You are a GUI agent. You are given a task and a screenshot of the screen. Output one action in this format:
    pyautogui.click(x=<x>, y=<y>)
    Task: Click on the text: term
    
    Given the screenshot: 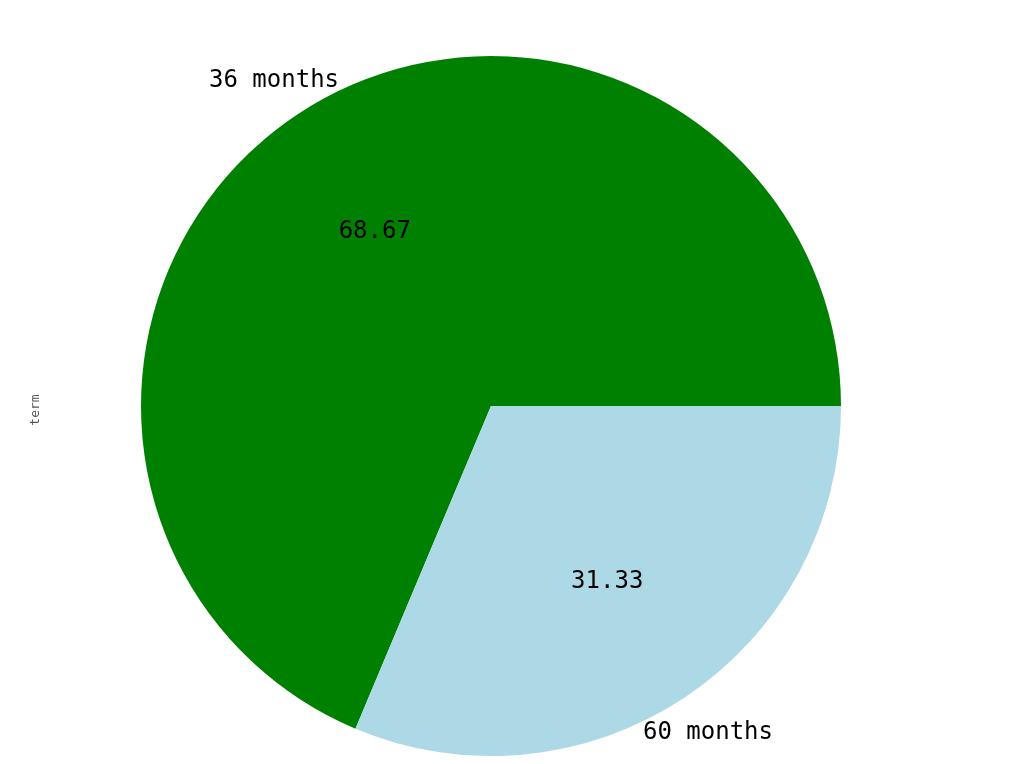 What is the action you would take?
    pyautogui.click(x=34, y=410)
    